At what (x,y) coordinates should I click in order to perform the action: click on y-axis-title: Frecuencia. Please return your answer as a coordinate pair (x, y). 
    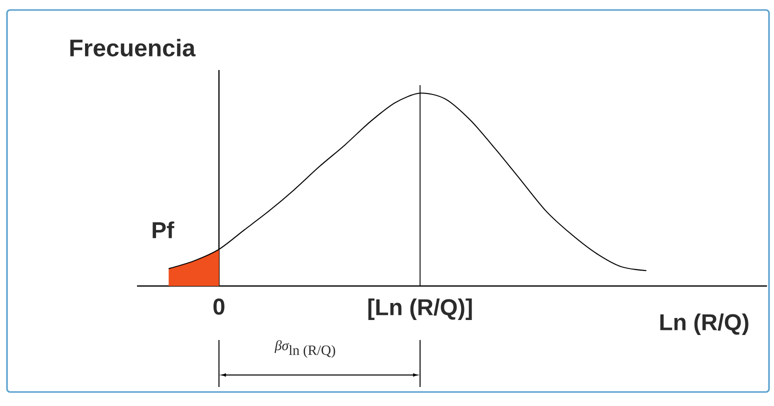
    Looking at the image, I should click on (133, 47).